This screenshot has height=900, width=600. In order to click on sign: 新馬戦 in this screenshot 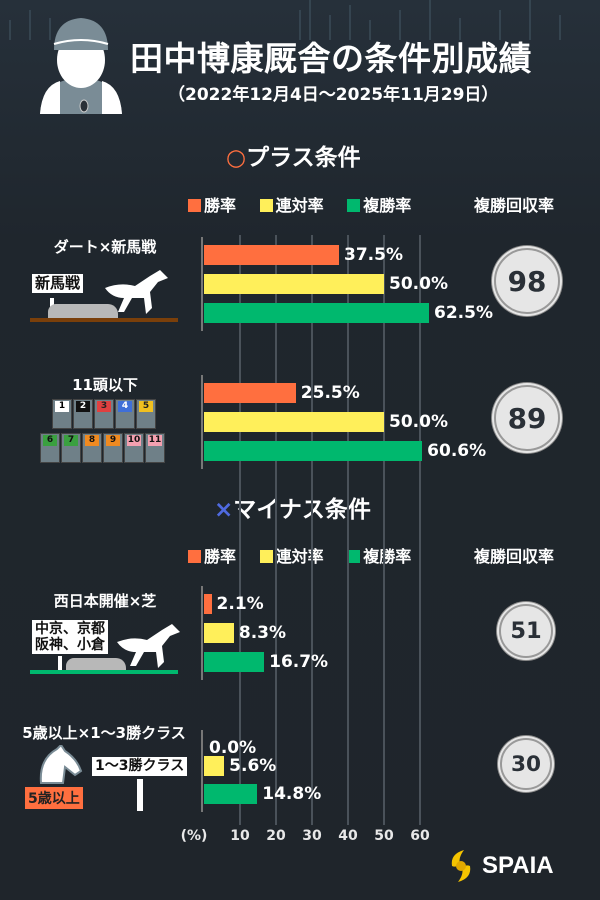, I will do `click(58, 283)`.